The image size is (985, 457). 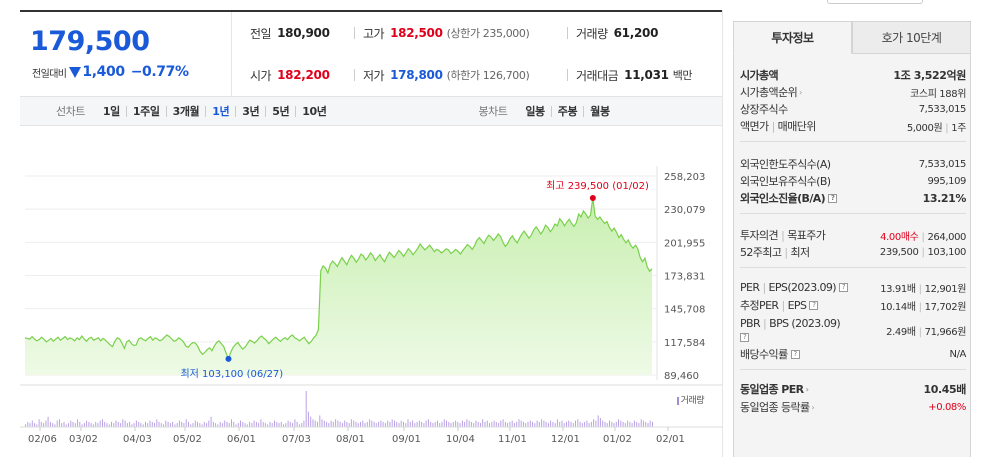 What do you see at coordinates (600, 111) in the screenshot?
I see `candle-monthly: 월봉` at bounding box center [600, 111].